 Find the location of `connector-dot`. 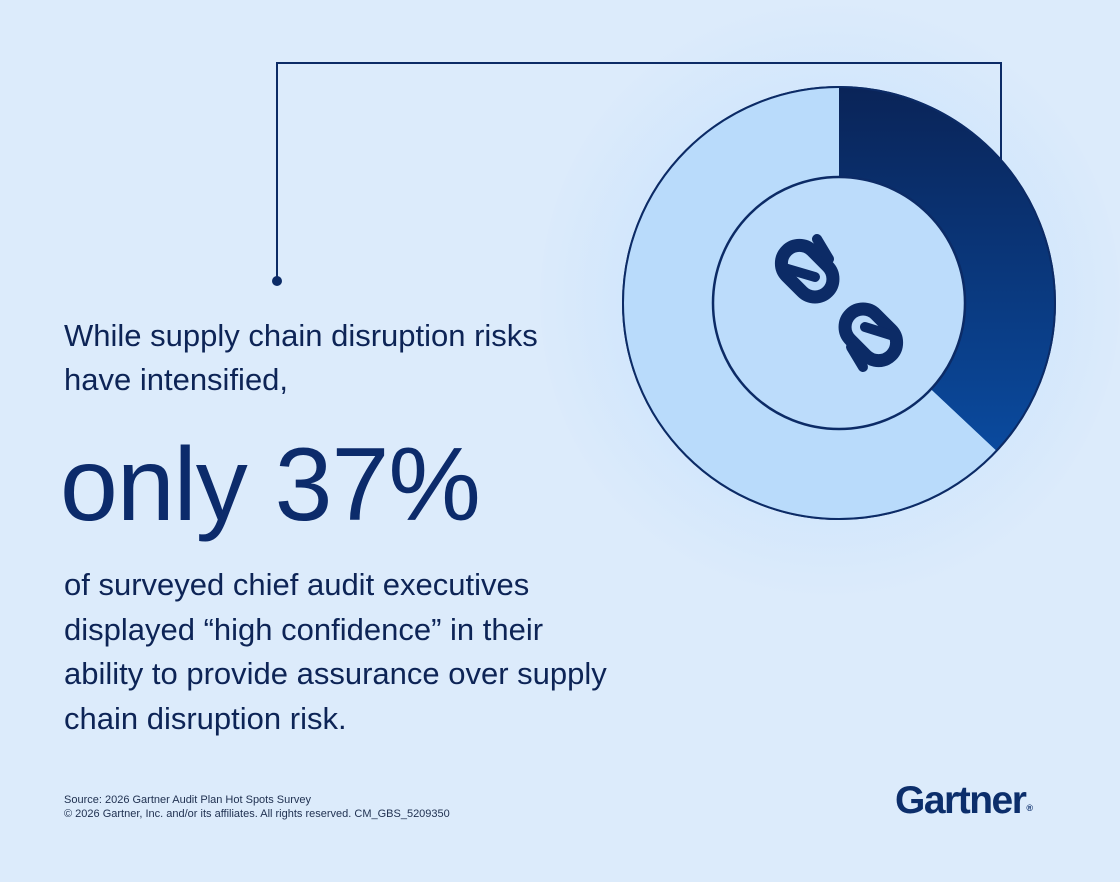

connector-dot is located at coordinates (277, 281).